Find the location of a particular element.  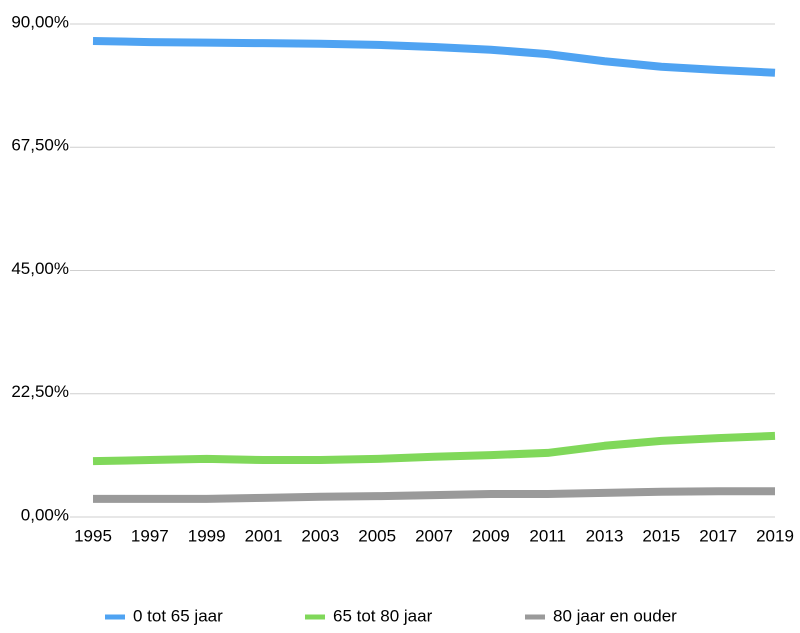

y-tick-label: 0,00% is located at coordinates (45, 514).